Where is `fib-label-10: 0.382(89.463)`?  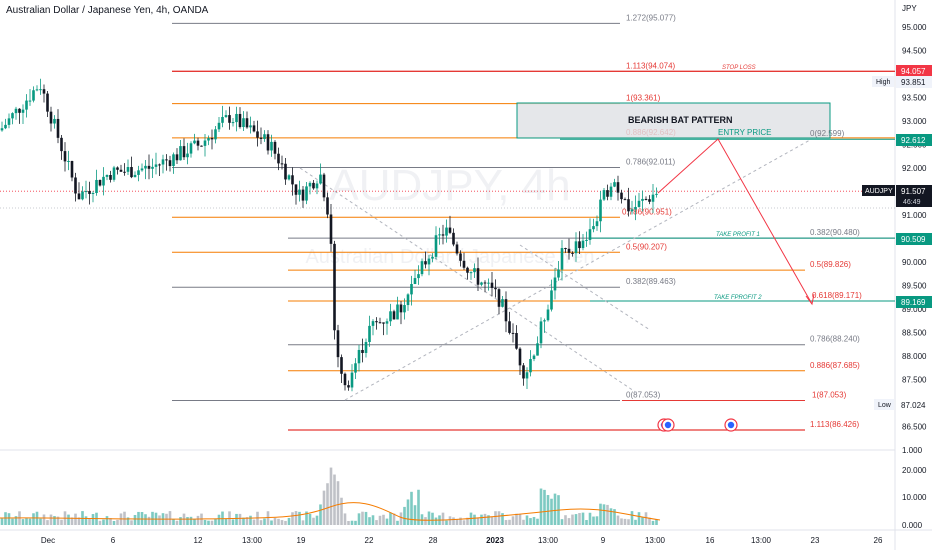
fib-label-10: 0.382(89.463) is located at coordinates (651, 281).